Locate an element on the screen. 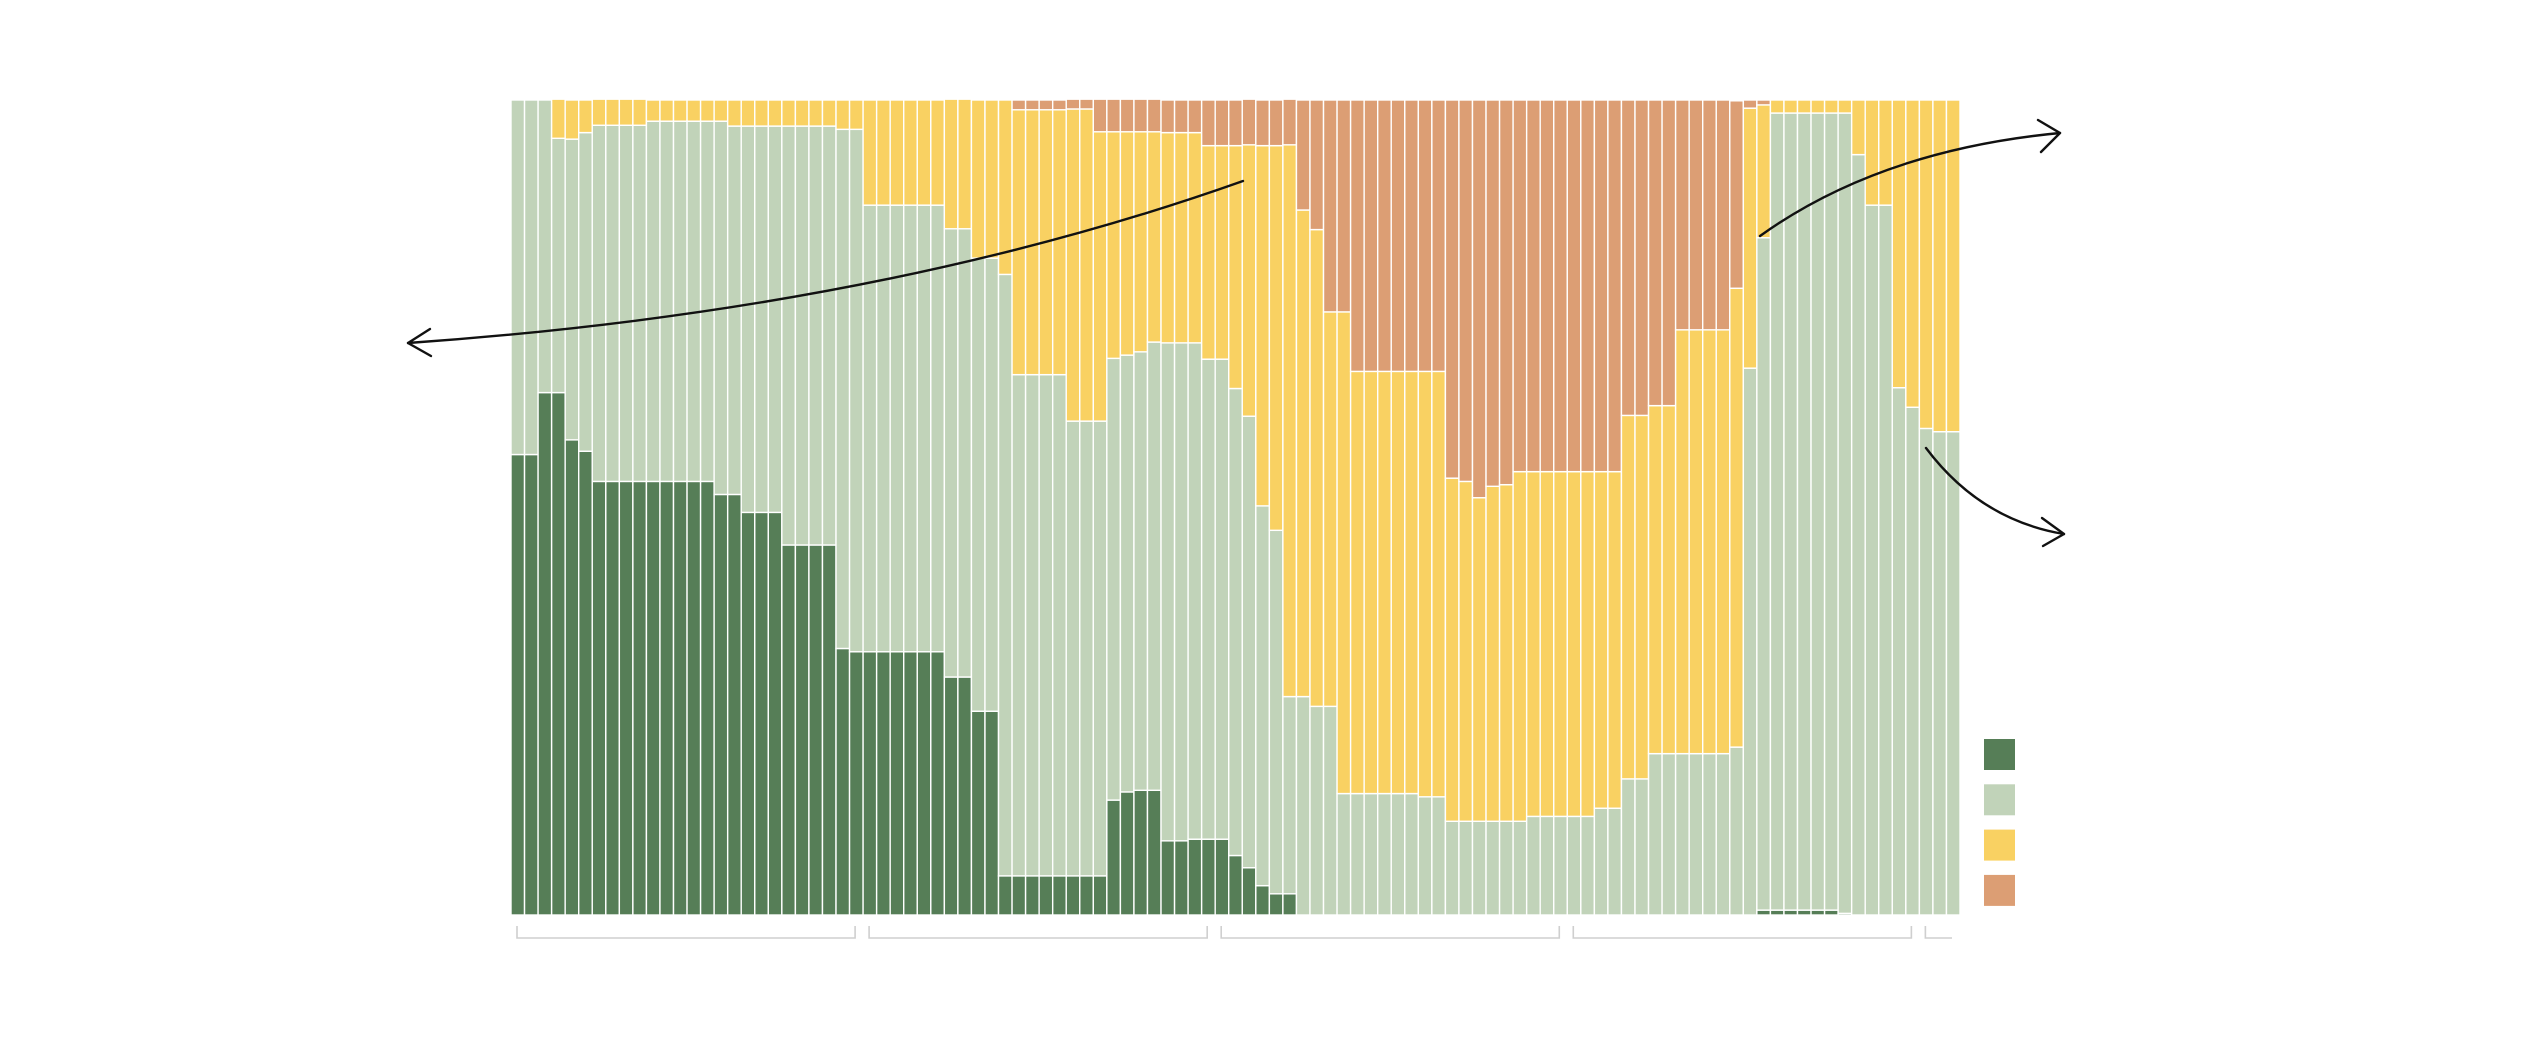  group-brackets is located at coordinates (1234, 932).